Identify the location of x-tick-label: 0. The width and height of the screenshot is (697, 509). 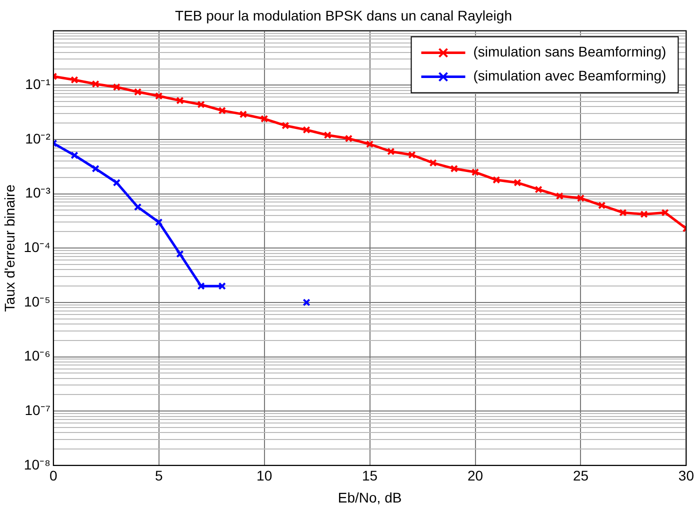
(53, 476).